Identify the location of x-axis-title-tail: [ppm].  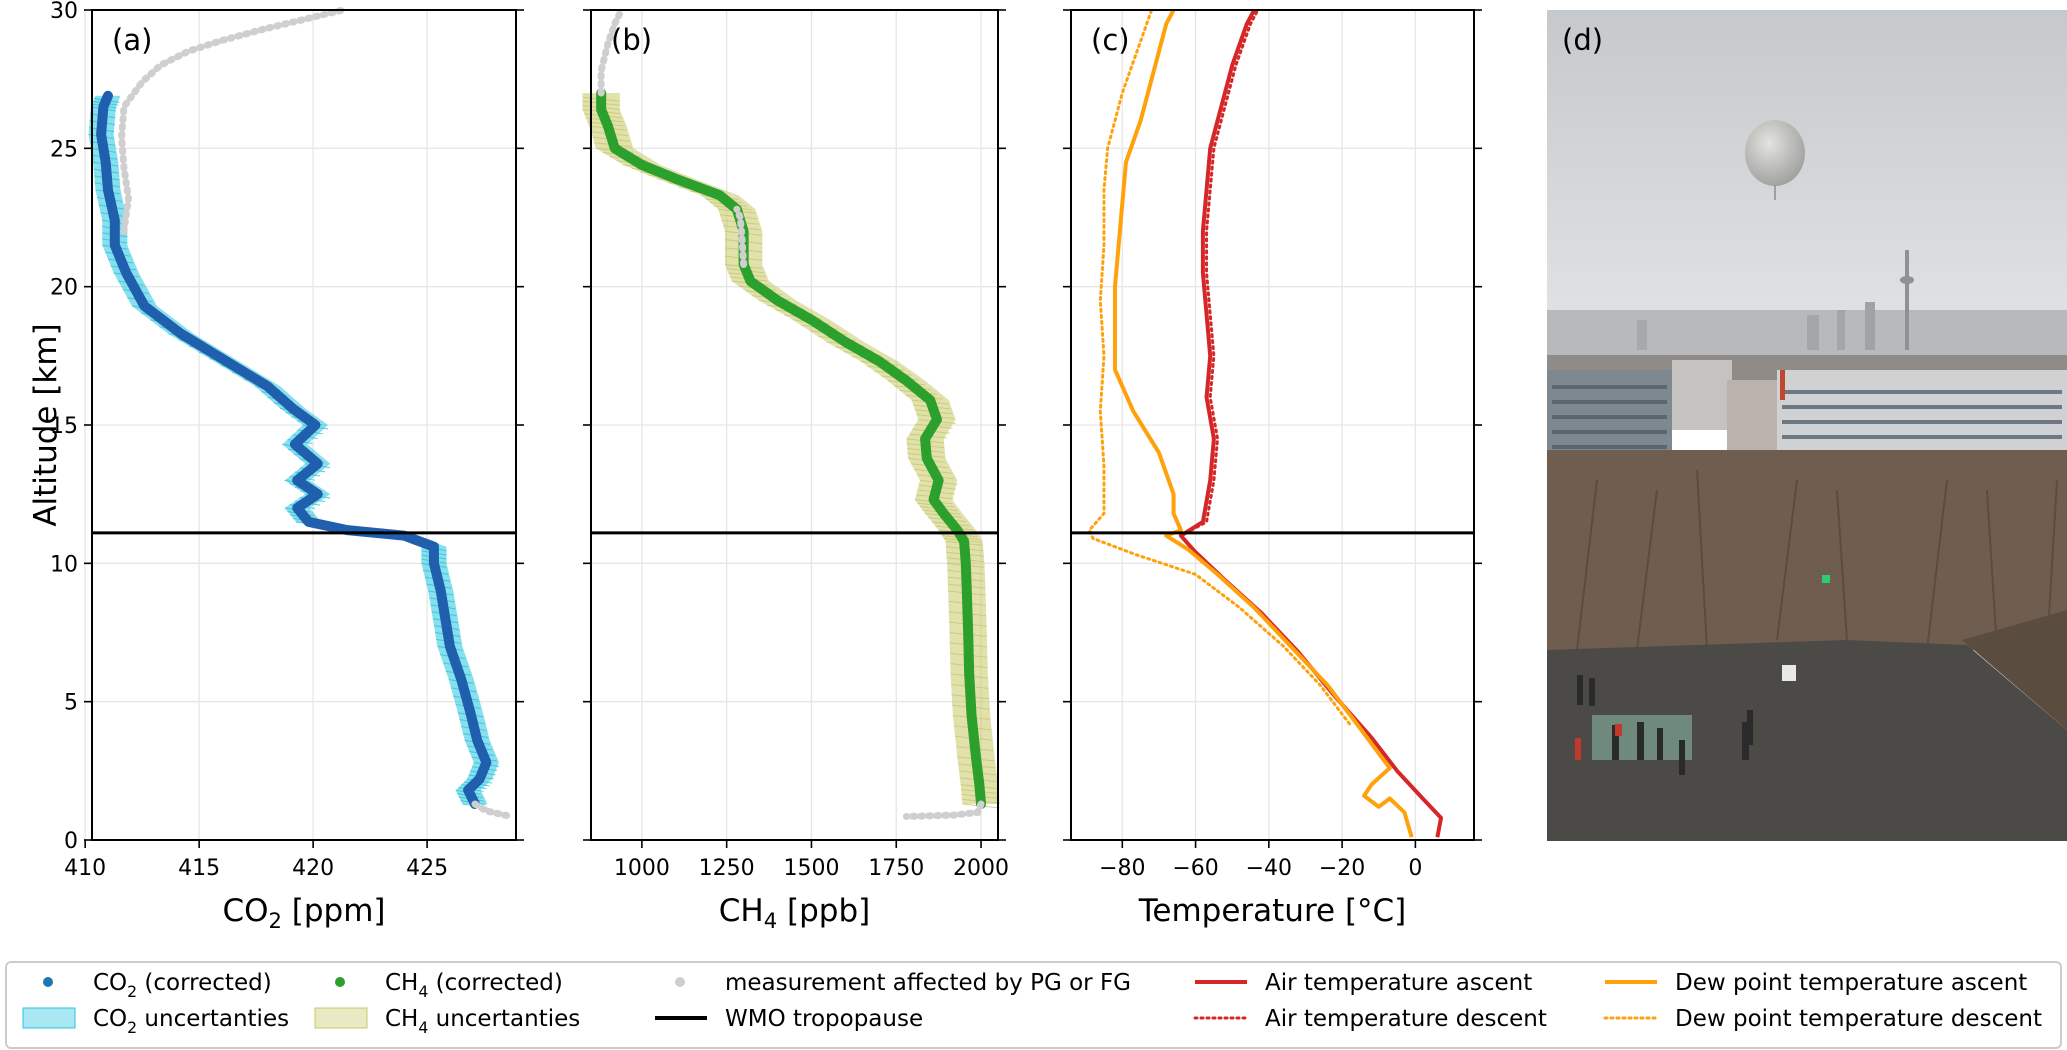
(334, 911).